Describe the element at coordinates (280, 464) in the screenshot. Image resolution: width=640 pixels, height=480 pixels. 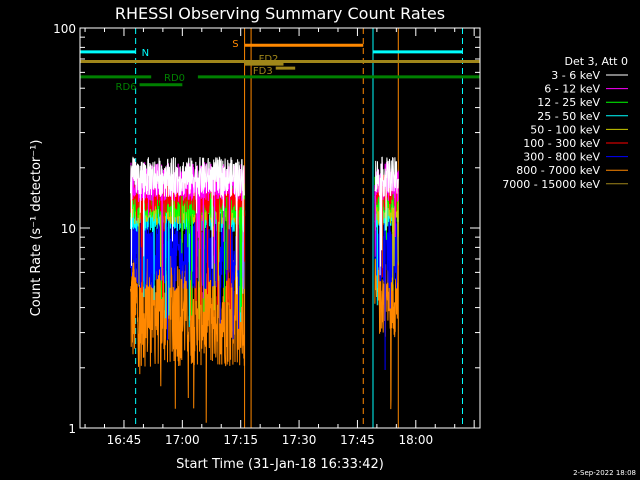
I see `x-axis-label: Start Time (31-Jan-18 16:33:42)` at that location.